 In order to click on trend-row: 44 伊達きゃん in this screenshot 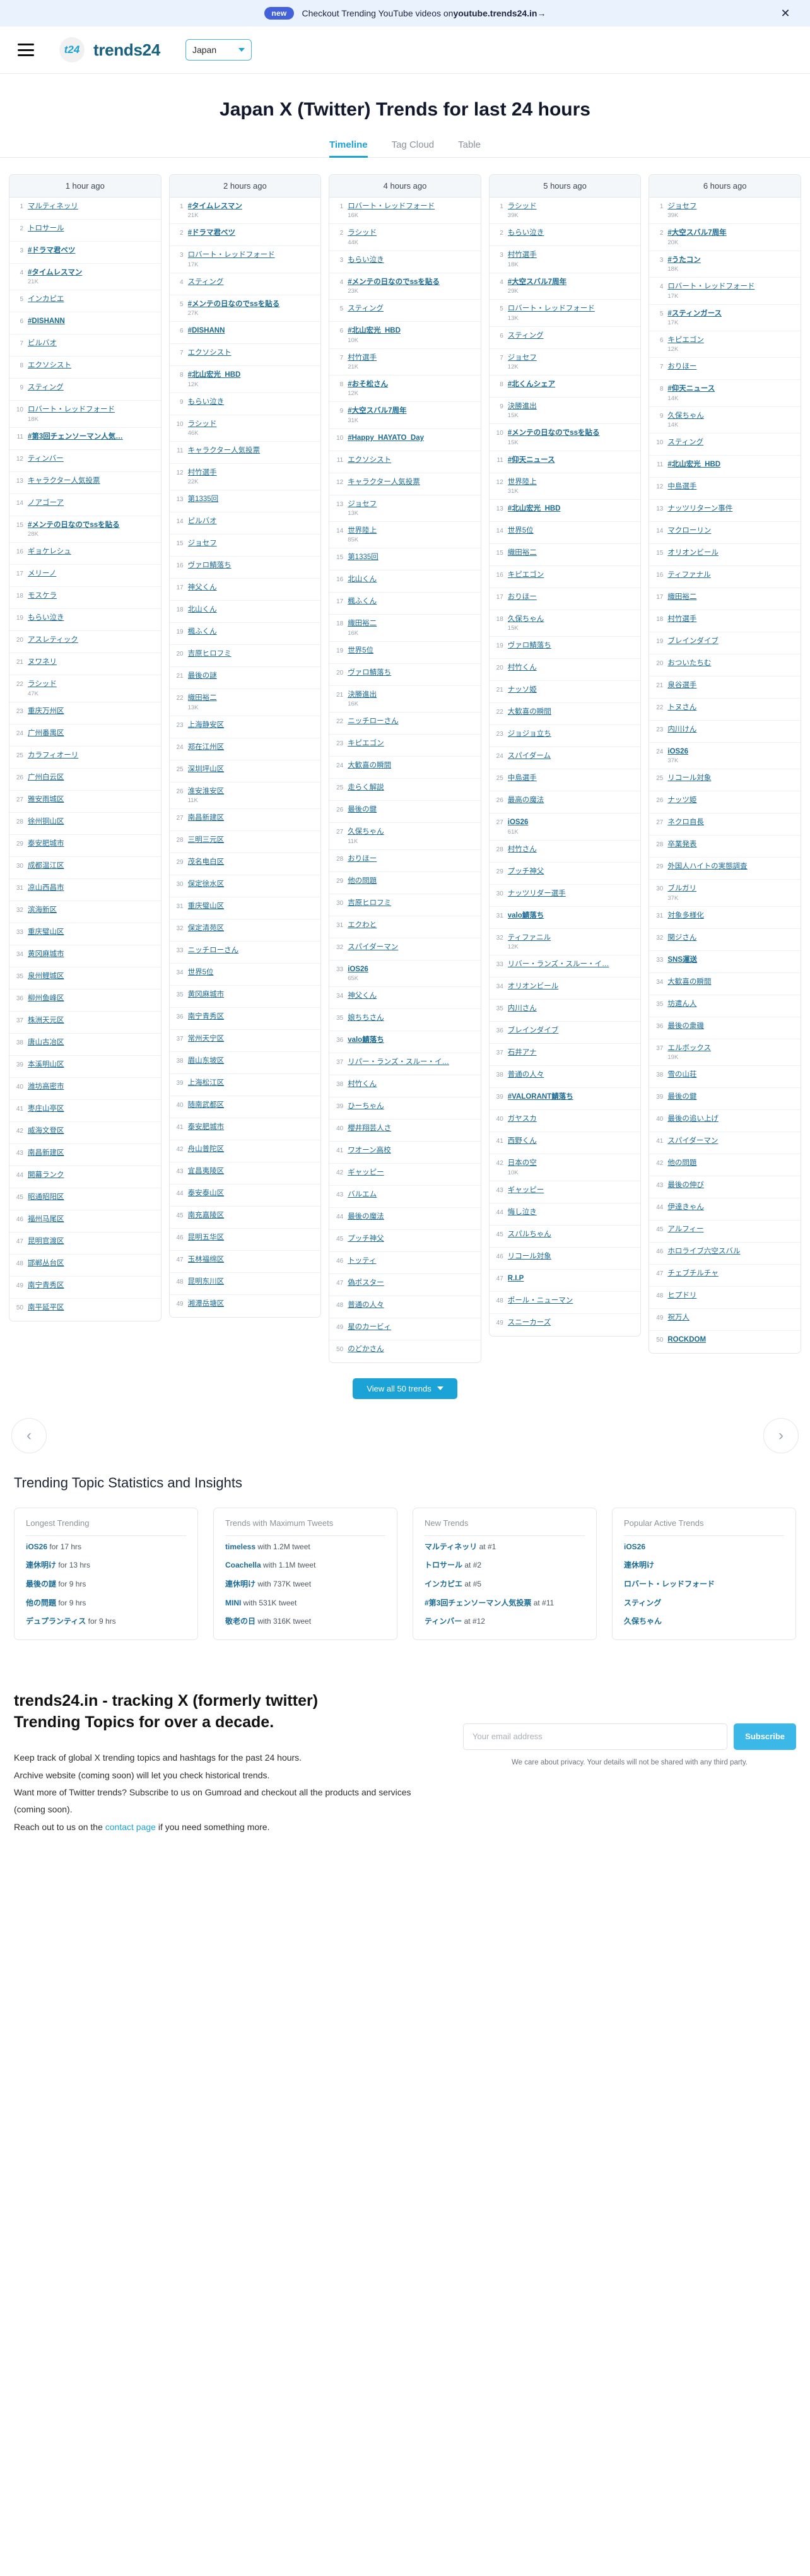, I will do `click(725, 1210)`.